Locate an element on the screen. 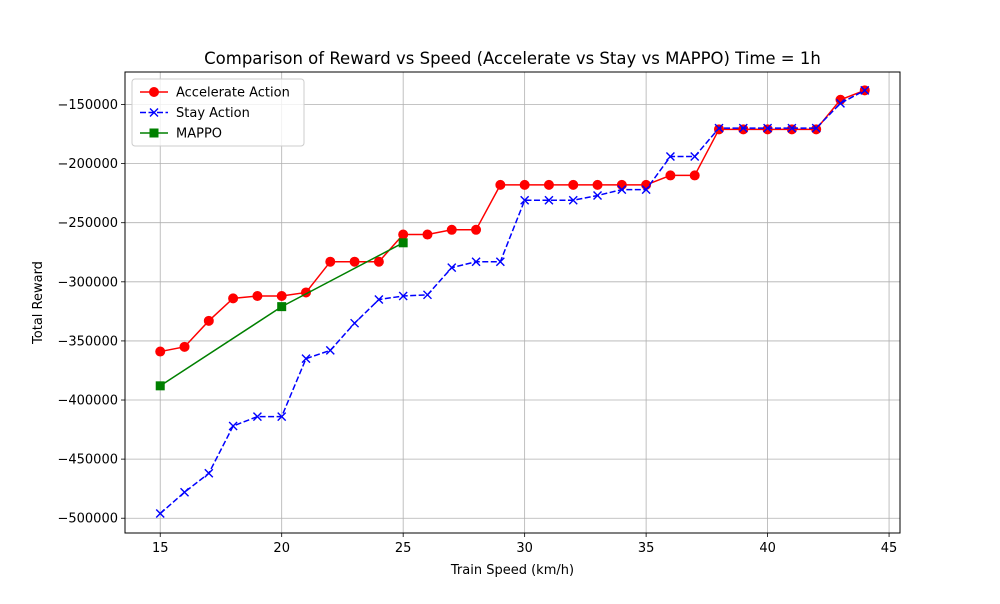 Image resolution: width=1000 pixels, height=604 pixels. legend-entry: Accelerate Action is located at coordinates (215, 93).